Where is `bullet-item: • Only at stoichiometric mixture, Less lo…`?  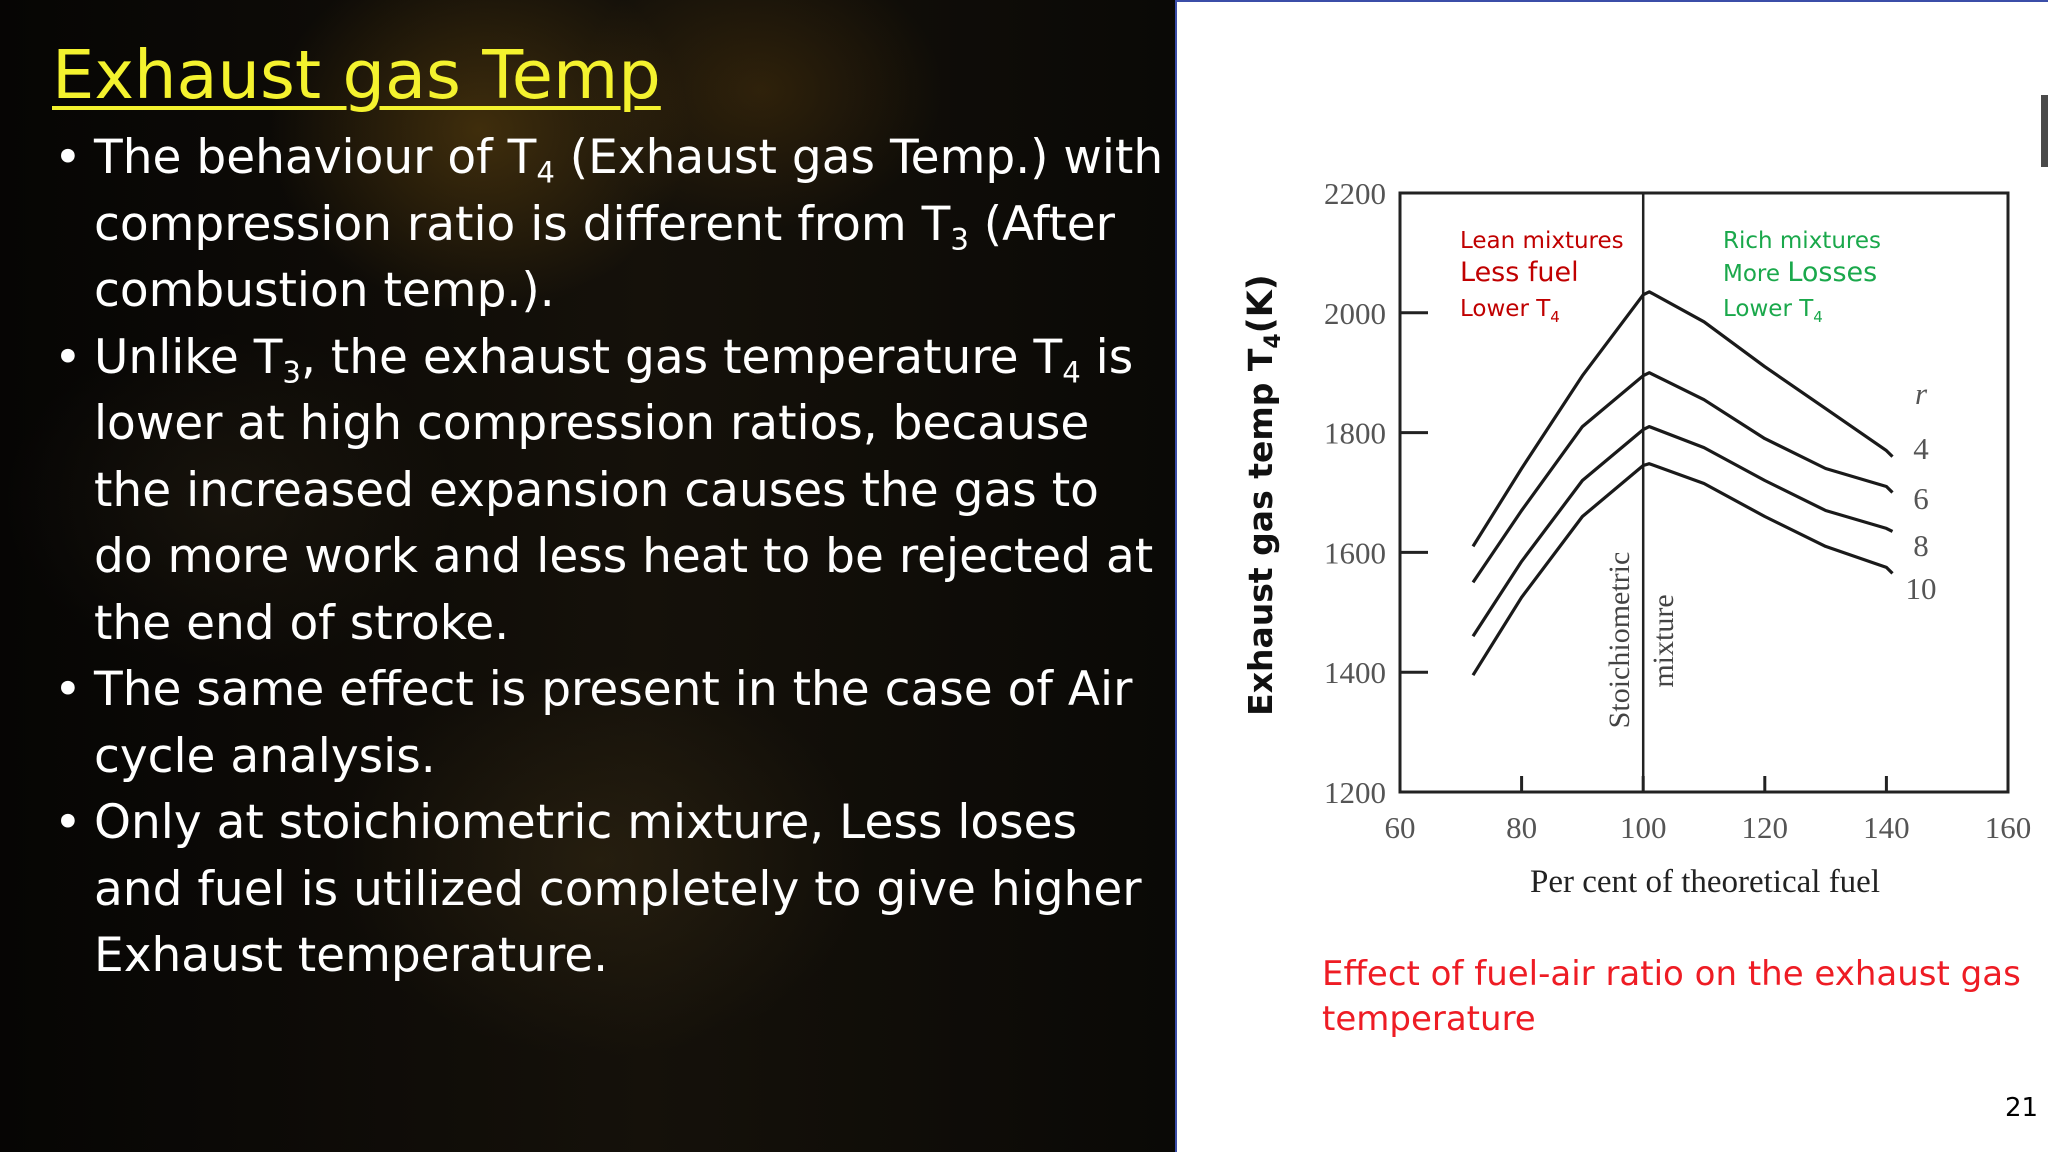
bullet-item: • Only at stoichiometric mixture, Less lo… is located at coordinates (608, 890).